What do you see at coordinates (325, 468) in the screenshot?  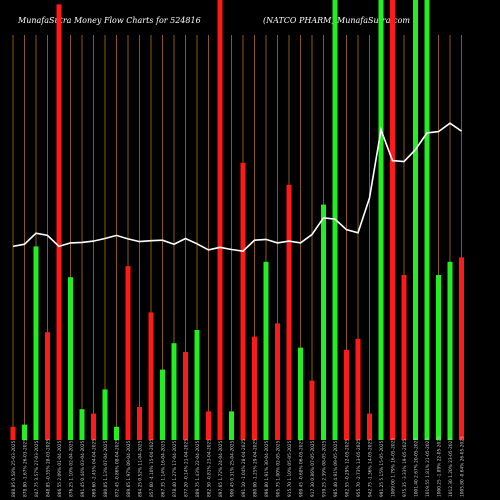 I see `x-tick-label-28: 939.25 2.39% 08-05-2025` at bounding box center [325, 468].